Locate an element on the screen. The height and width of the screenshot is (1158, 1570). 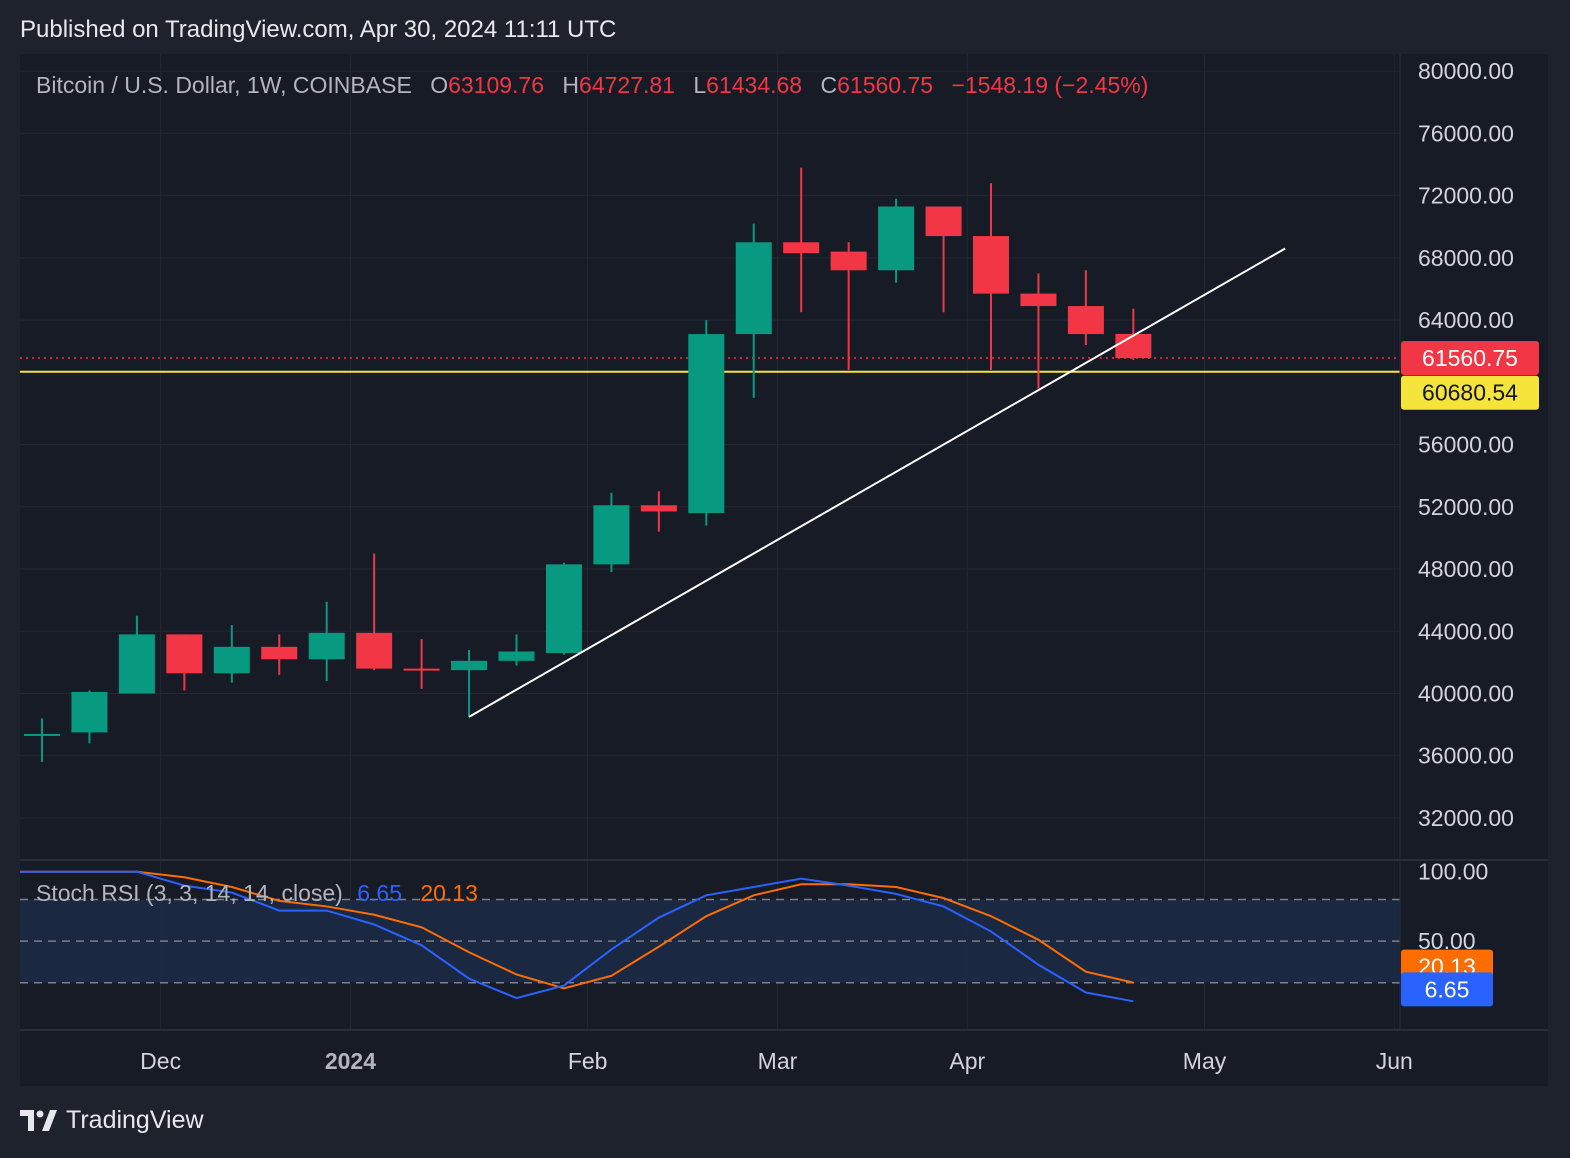
stoch-name: Stoch RSI (3, 3, 14, 14, close) is located at coordinates (189, 893).